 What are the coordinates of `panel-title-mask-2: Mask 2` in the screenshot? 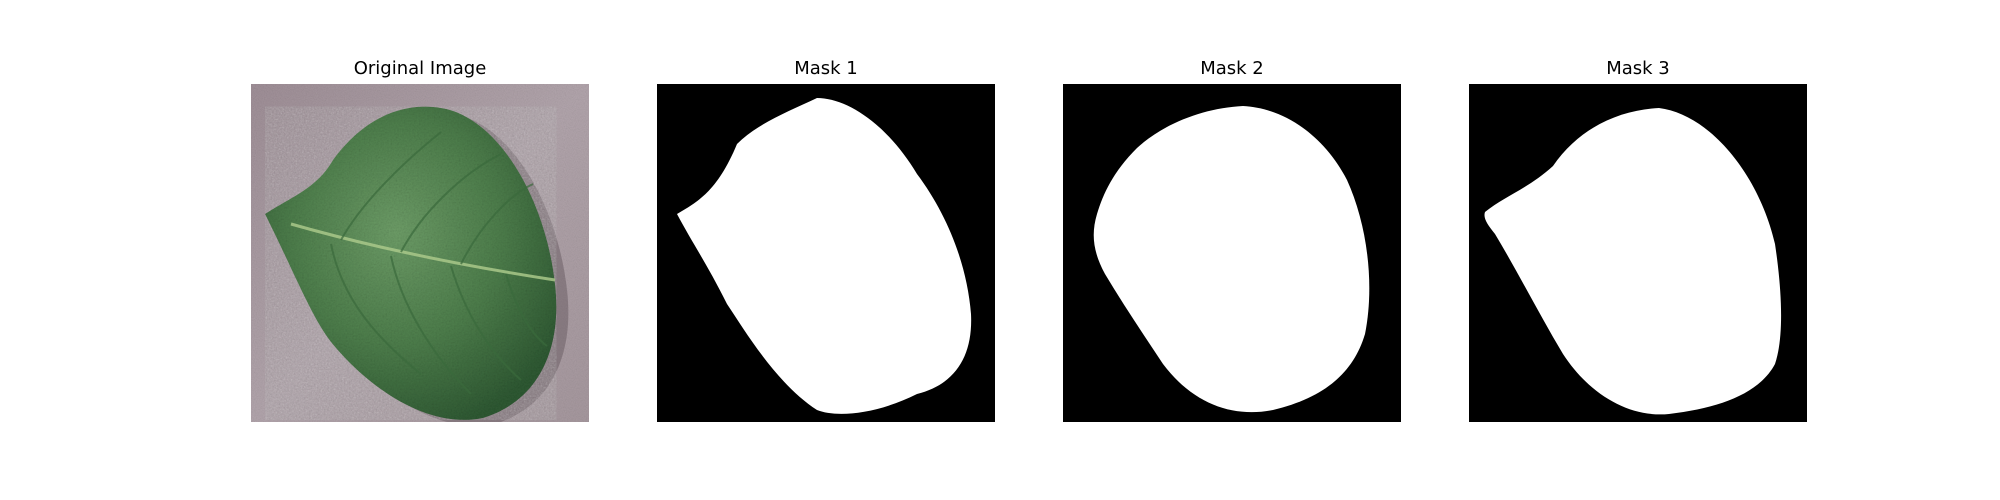 It's located at (1232, 68).